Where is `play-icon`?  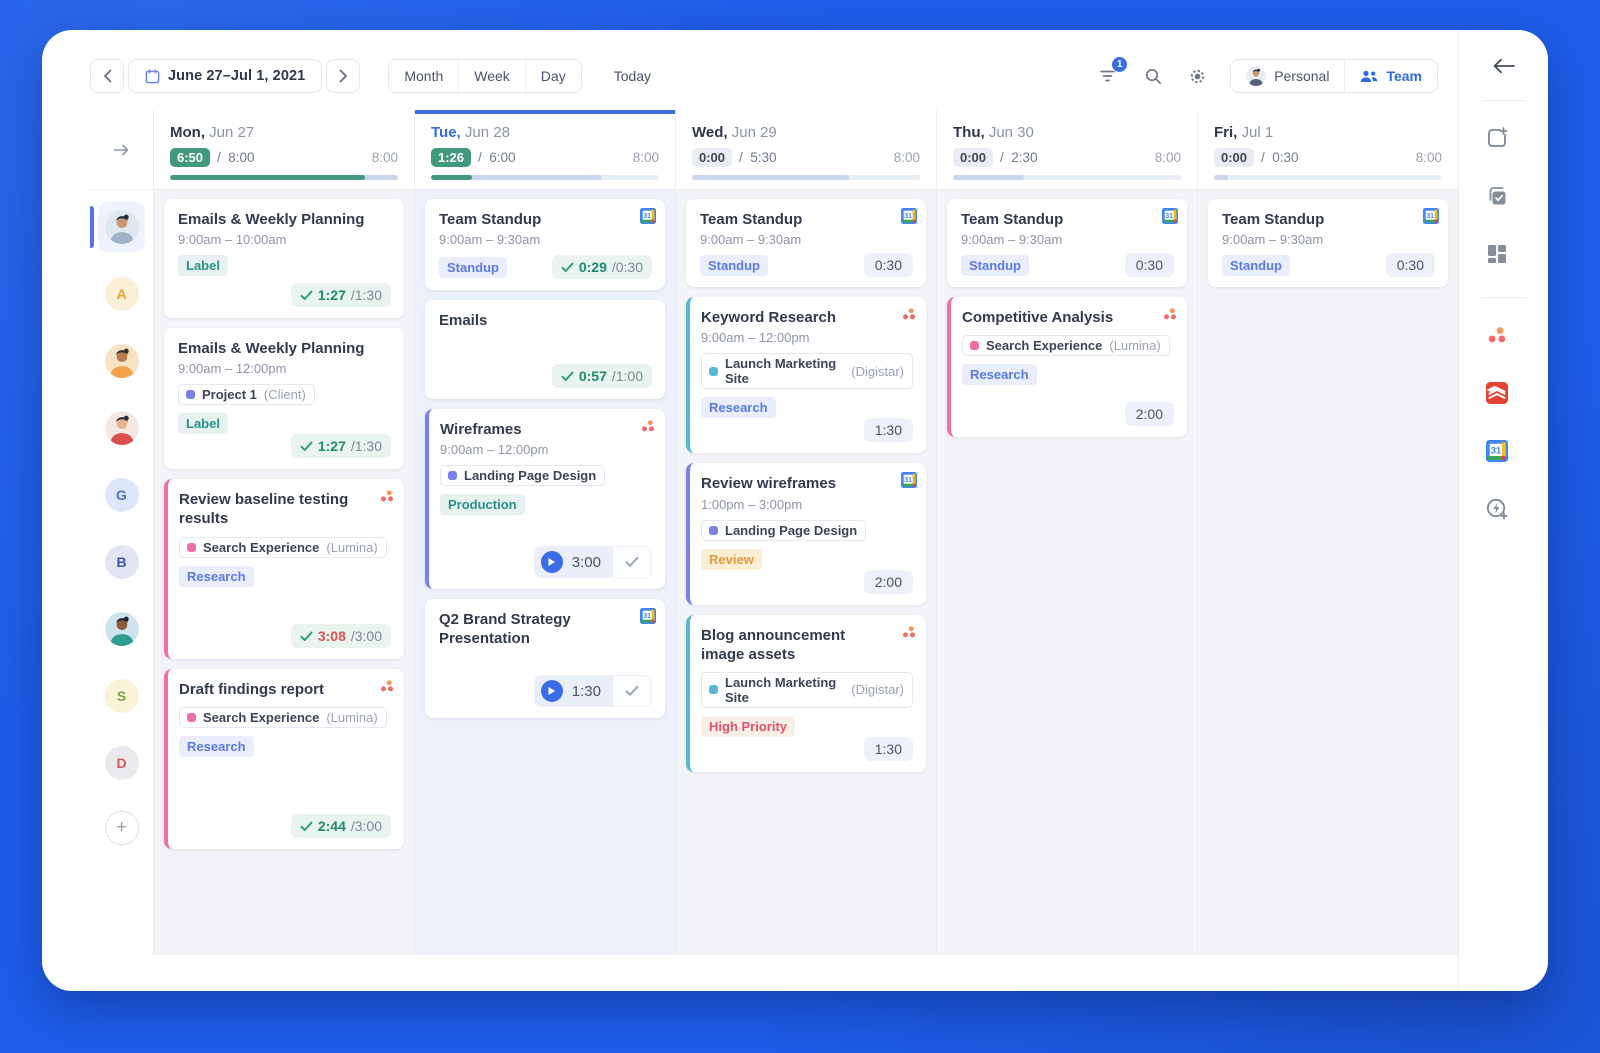 play-icon is located at coordinates (551, 562).